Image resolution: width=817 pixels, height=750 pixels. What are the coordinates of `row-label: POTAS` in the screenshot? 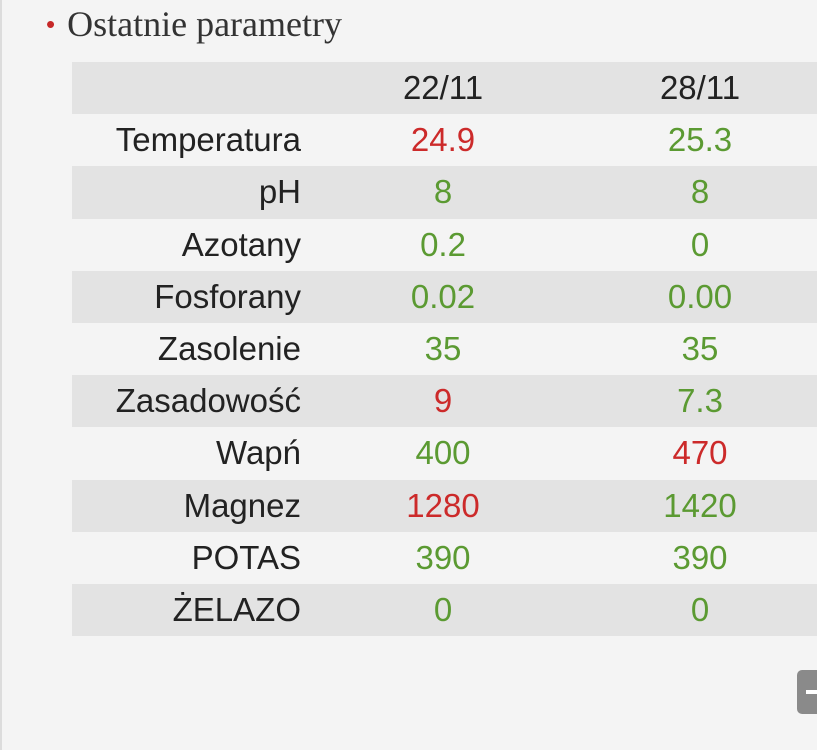 It's located at (246, 557).